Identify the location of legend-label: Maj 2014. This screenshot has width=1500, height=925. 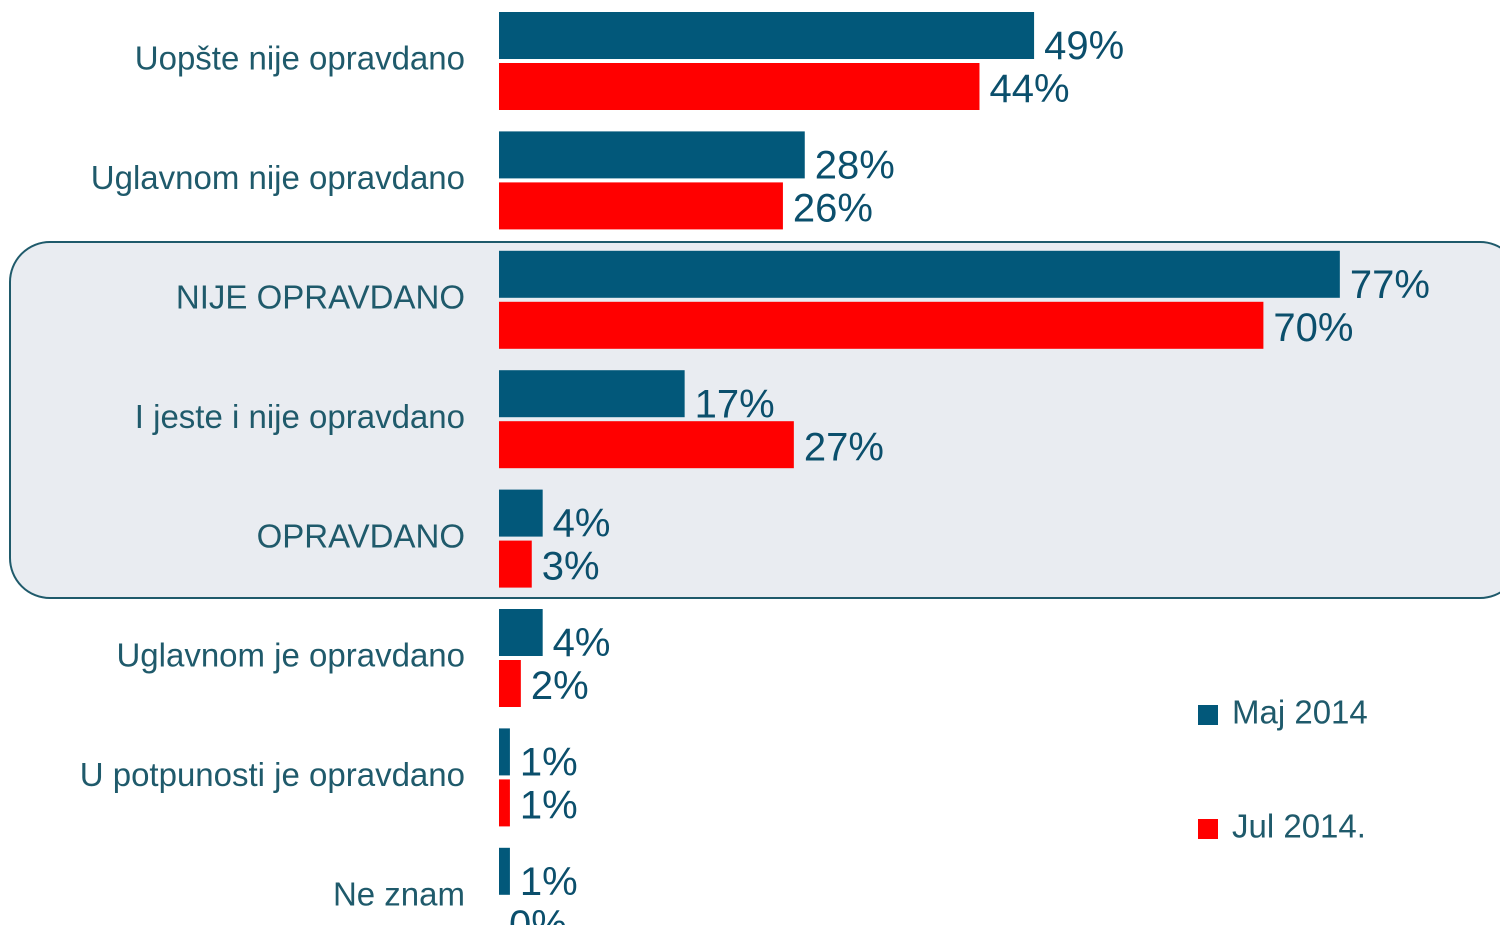
(1300, 712).